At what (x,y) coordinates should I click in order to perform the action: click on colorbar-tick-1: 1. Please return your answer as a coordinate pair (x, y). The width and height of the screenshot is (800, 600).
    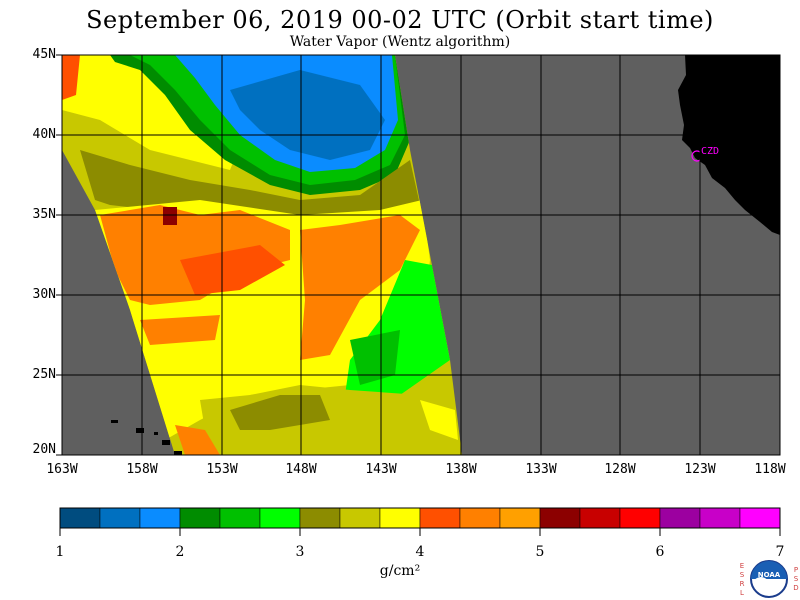
    Looking at the image, I should click on (60, 552).